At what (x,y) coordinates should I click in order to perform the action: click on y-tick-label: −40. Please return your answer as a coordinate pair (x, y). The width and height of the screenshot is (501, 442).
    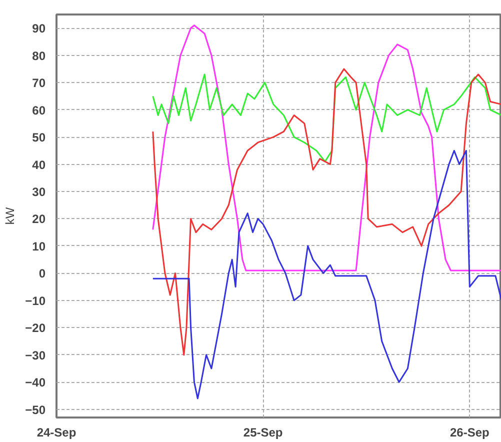
    Looking at the image, I should click on (35, 383).